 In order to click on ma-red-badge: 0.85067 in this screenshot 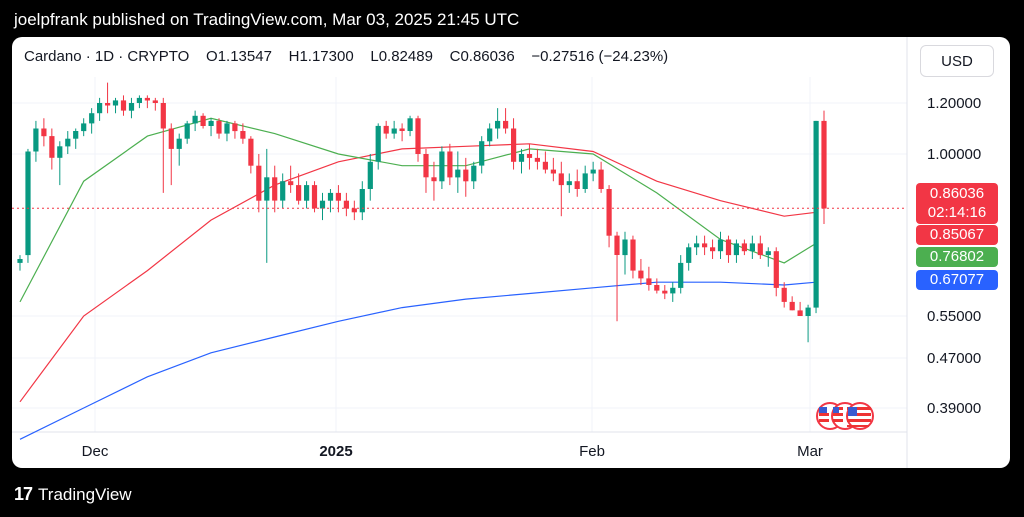, I will do `click(957, 235)`.